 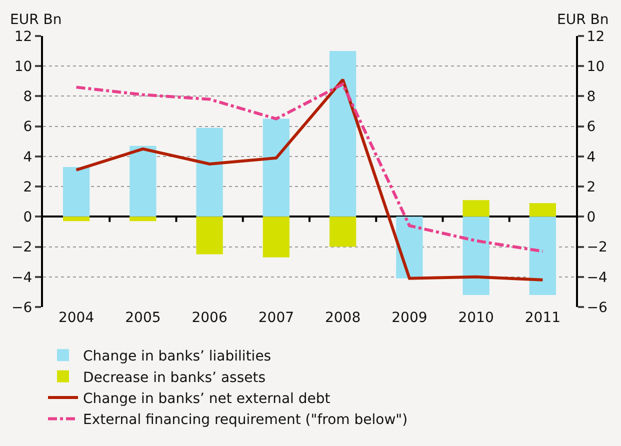 What do you see at coordinates (542, 318) in the screenshot?
I see `x-tick-label: 2011` at bounding box center [542, 318].